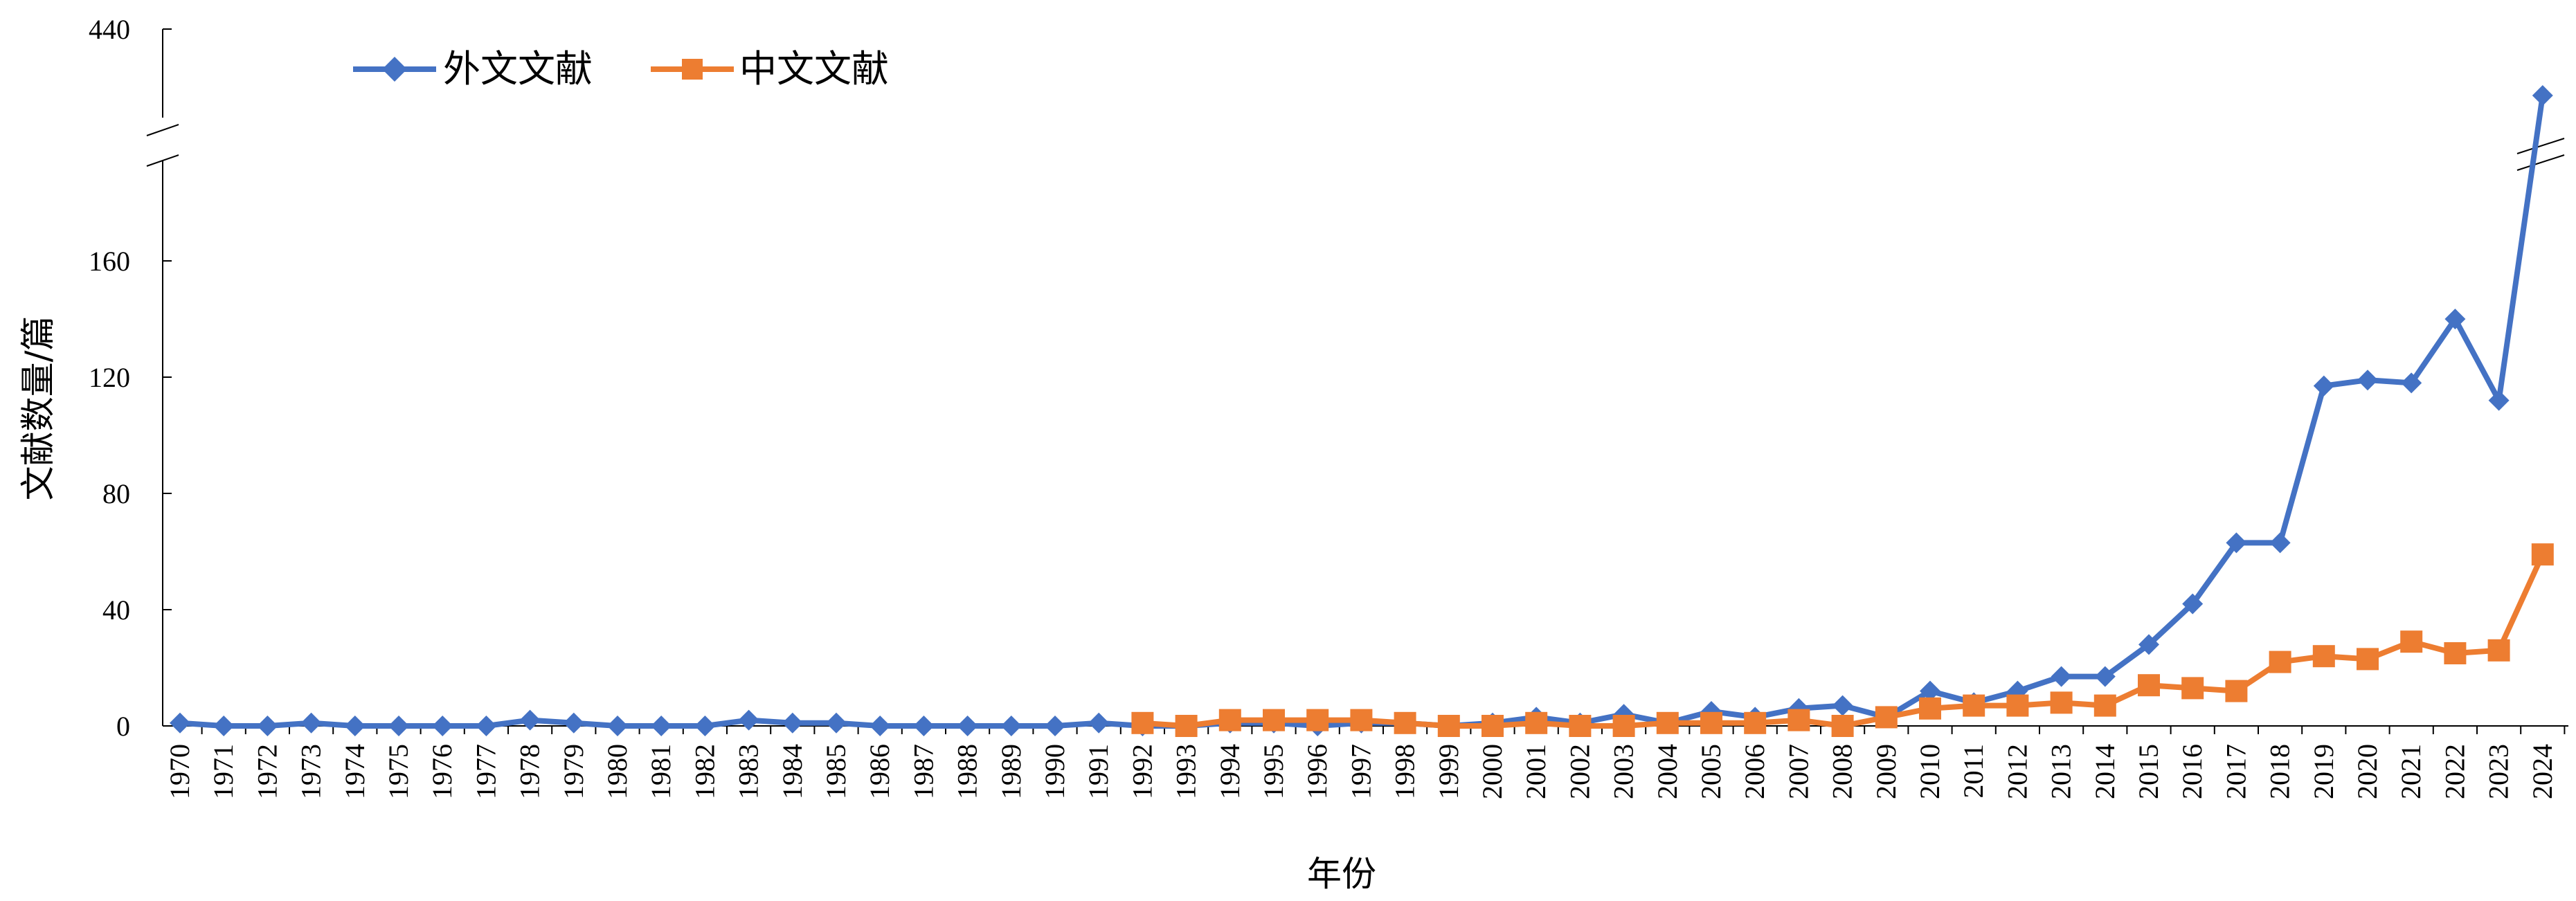 The height and width of the screenshot is (901, 2576). Describe the element at coordinates (1360, 771) in the screenshot. I see `x-tick-label: 1997` at that location.